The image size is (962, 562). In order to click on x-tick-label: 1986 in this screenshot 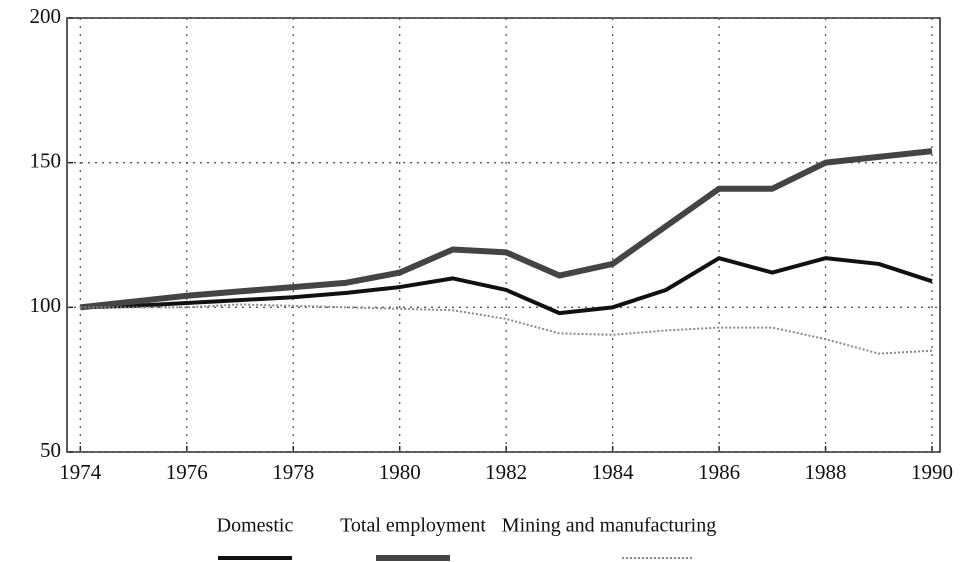, I will do `click(719, 472)`.